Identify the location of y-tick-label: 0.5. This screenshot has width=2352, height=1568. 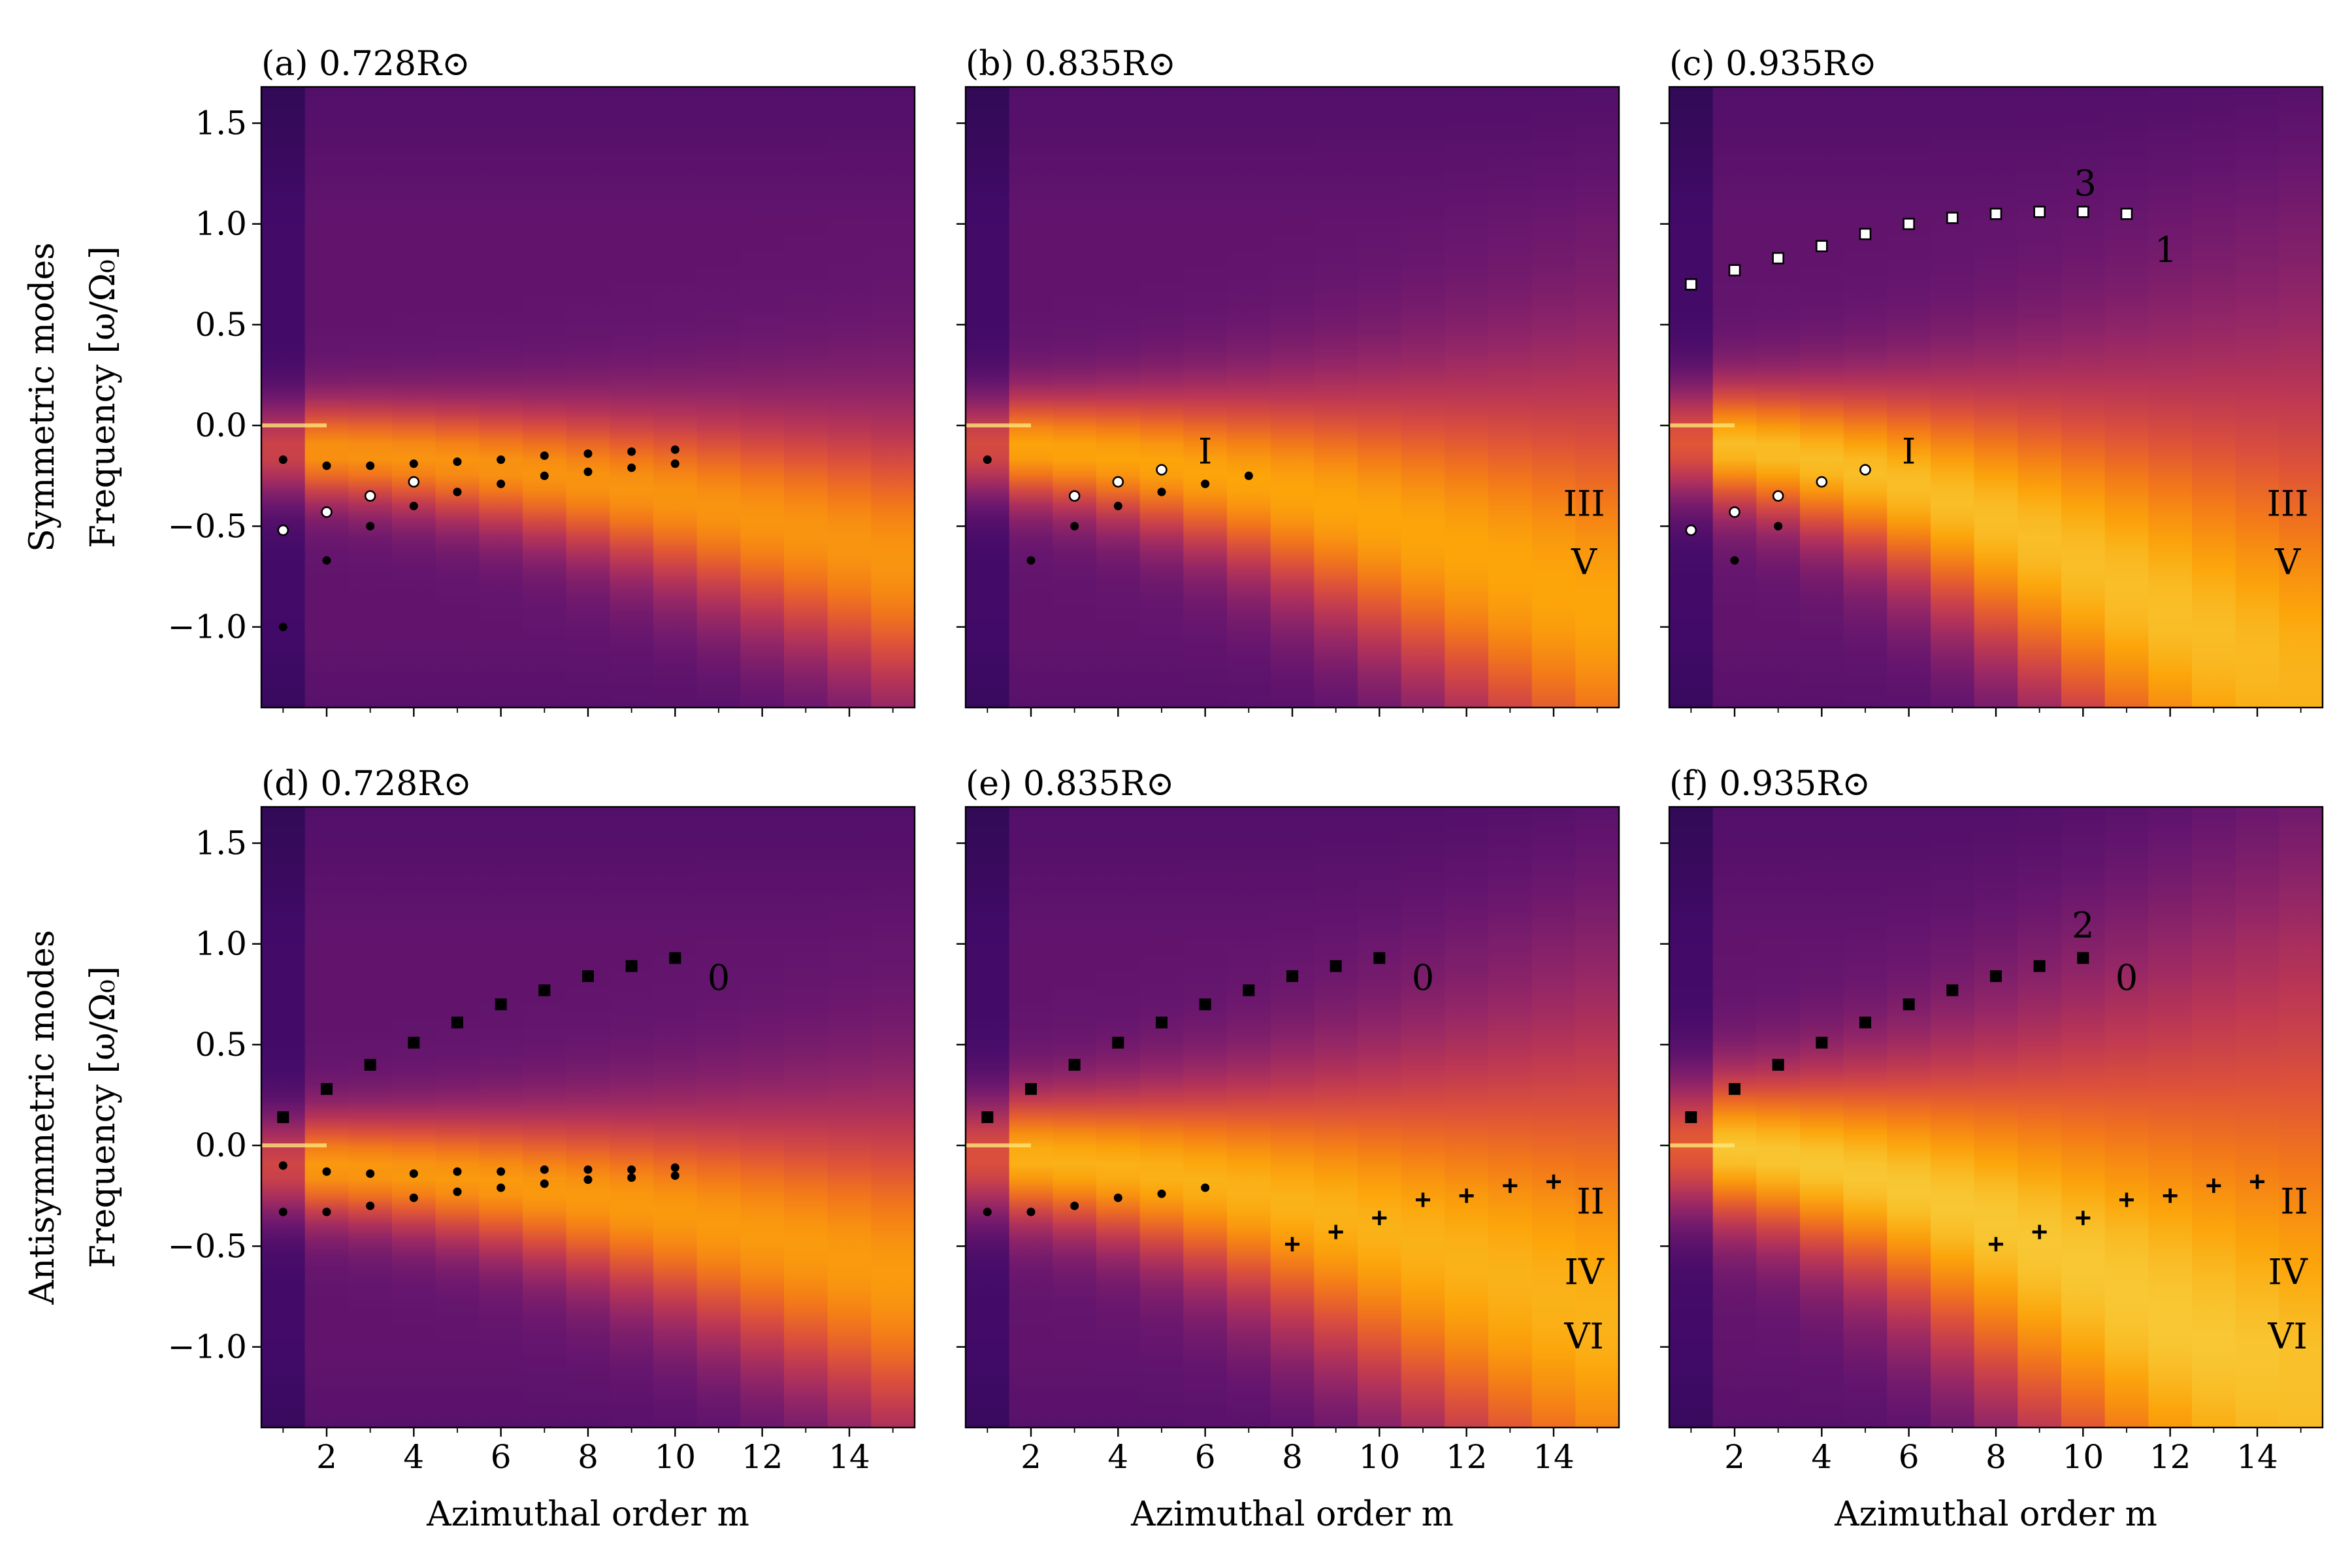
(221, 1045).